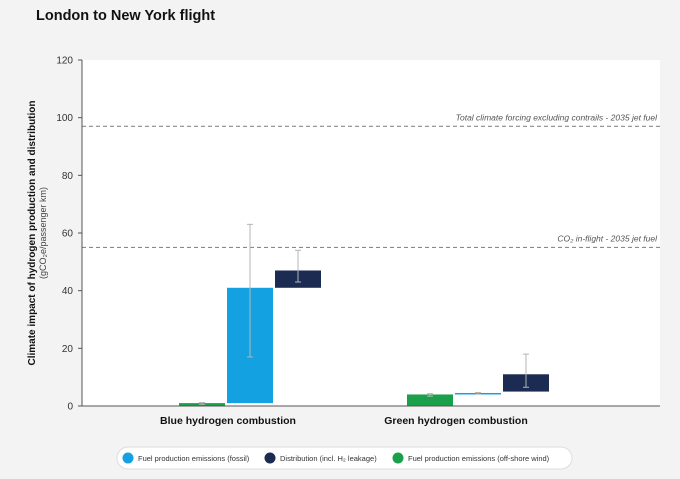 The width and height of the screenshot is (680, 479). What do you see at coordinates (328, 458) in the screenshot?
I see `legend-label: Distribution (incl. H₂ leakage)` at bounding box center [328, 458].